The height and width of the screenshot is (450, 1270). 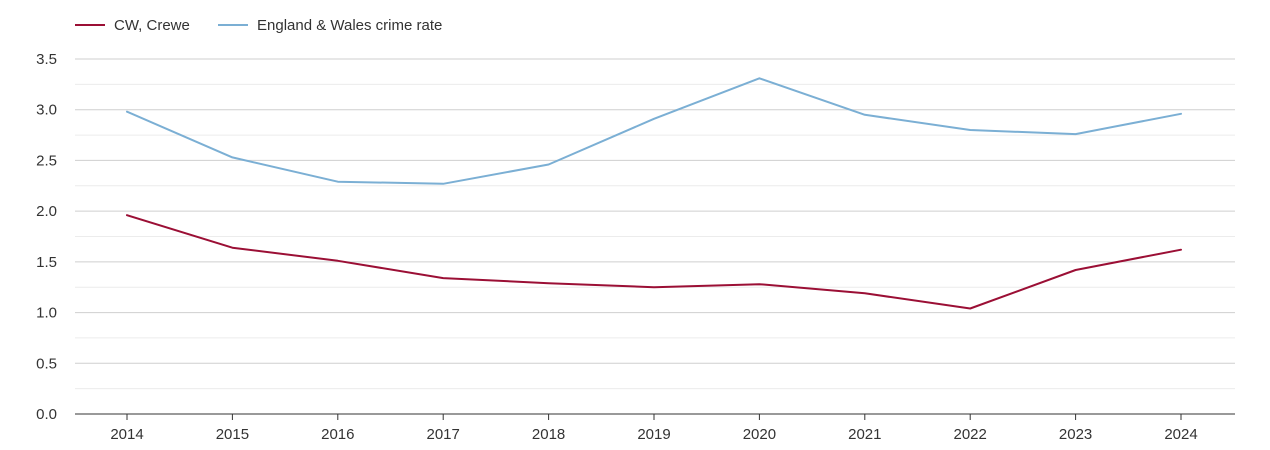 What do you see at coordinates (349, 25) in the screenshot?
I see `legend-label: England & Wales crime rate` at bounding box center [349, 25].